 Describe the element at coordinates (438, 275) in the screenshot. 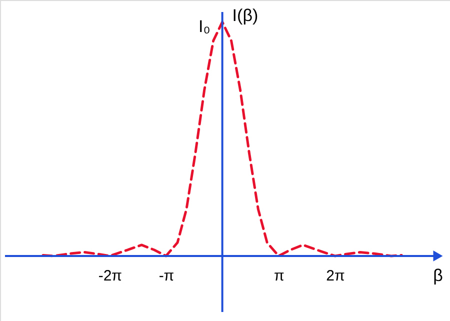

I see `x-axis-title: β` at that location.